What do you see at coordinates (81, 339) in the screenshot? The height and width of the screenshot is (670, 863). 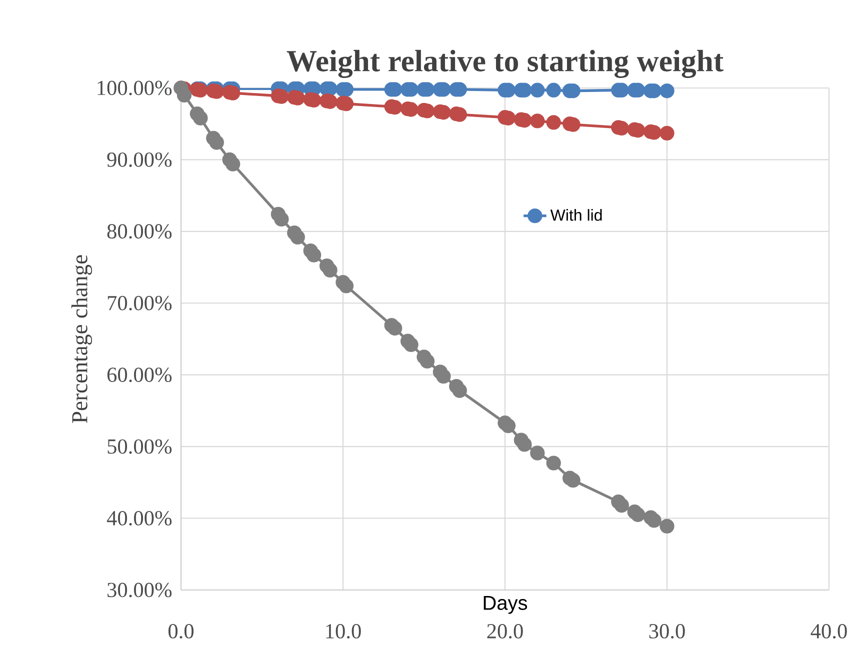 I see `y-axis-title: Percentage change` at bounding box center [81, 339].